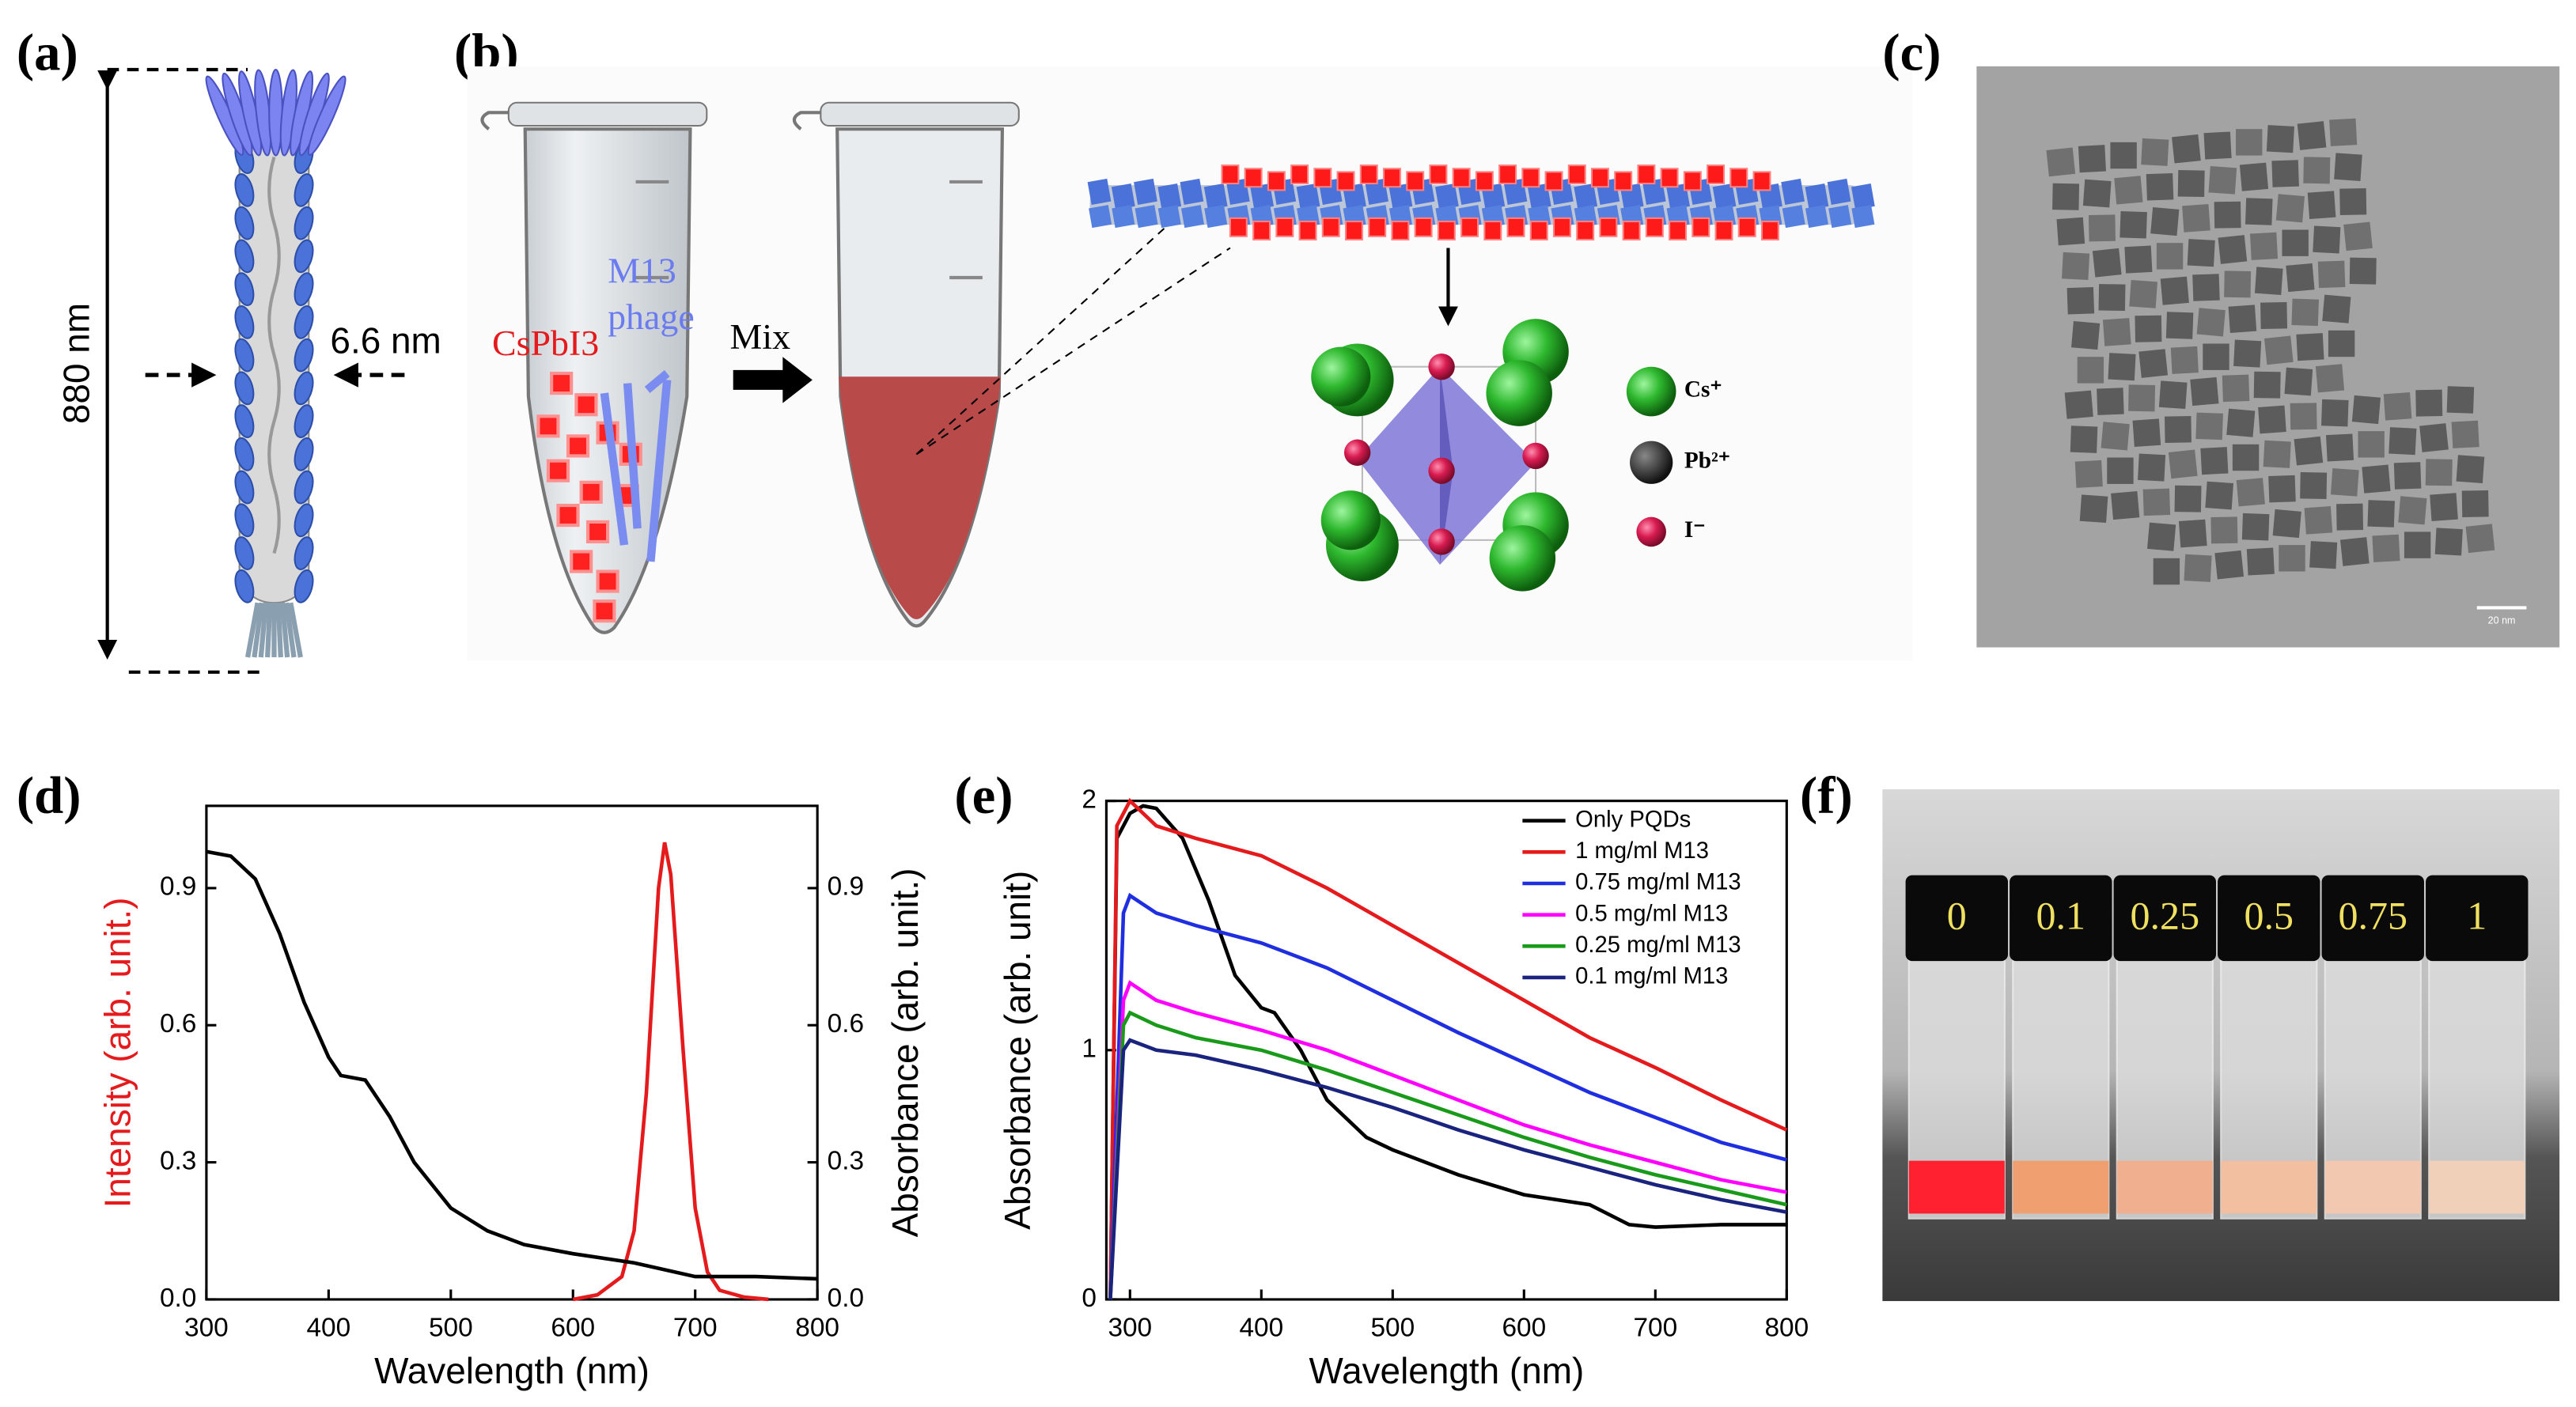 This screenshot has height=1407, width=2576. I want to click on crystal, so click(1440, 455).